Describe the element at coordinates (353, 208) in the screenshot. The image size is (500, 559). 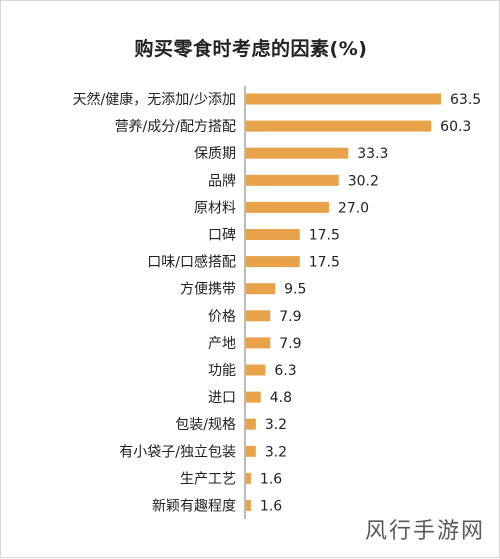
I see `data-label: 27.0` at that location.